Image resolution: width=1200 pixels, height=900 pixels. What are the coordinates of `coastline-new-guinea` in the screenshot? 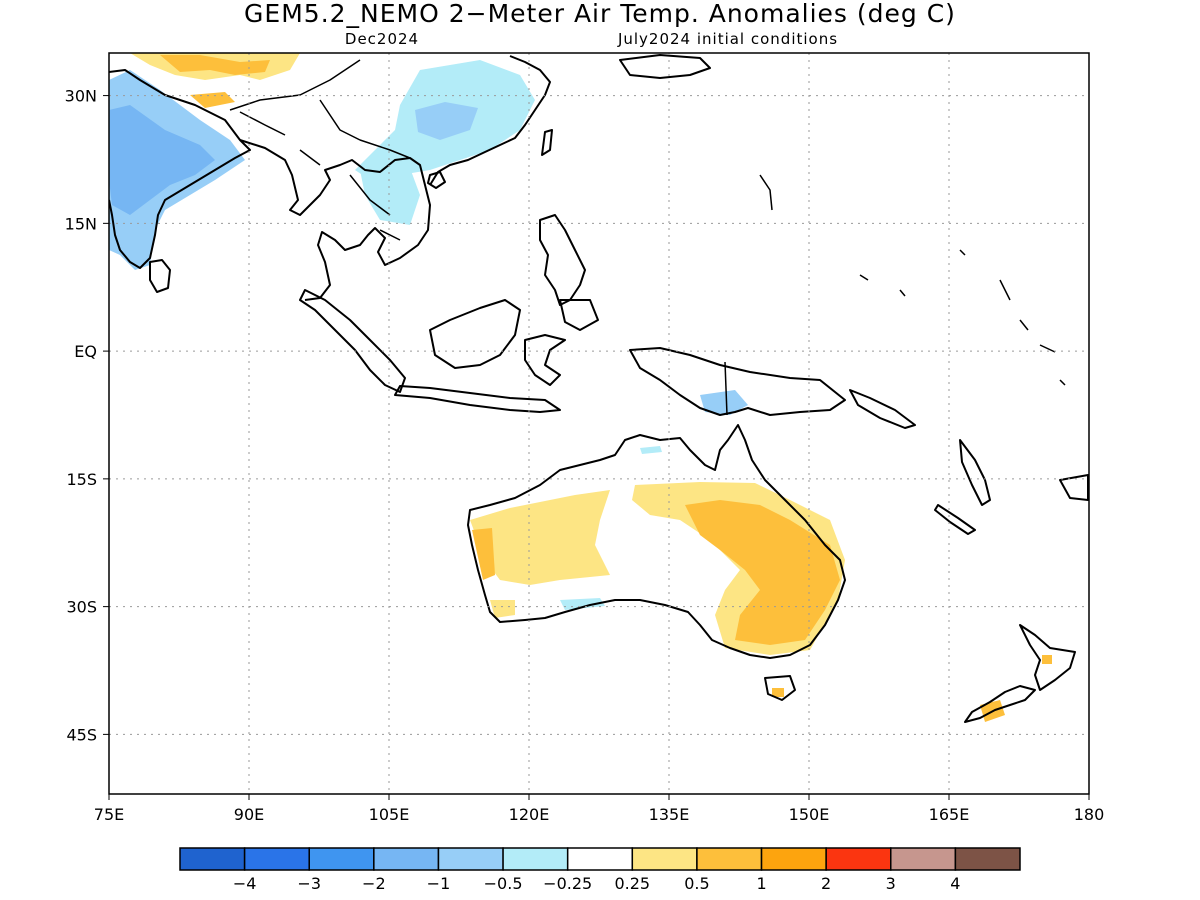 It's located at (737, 381).